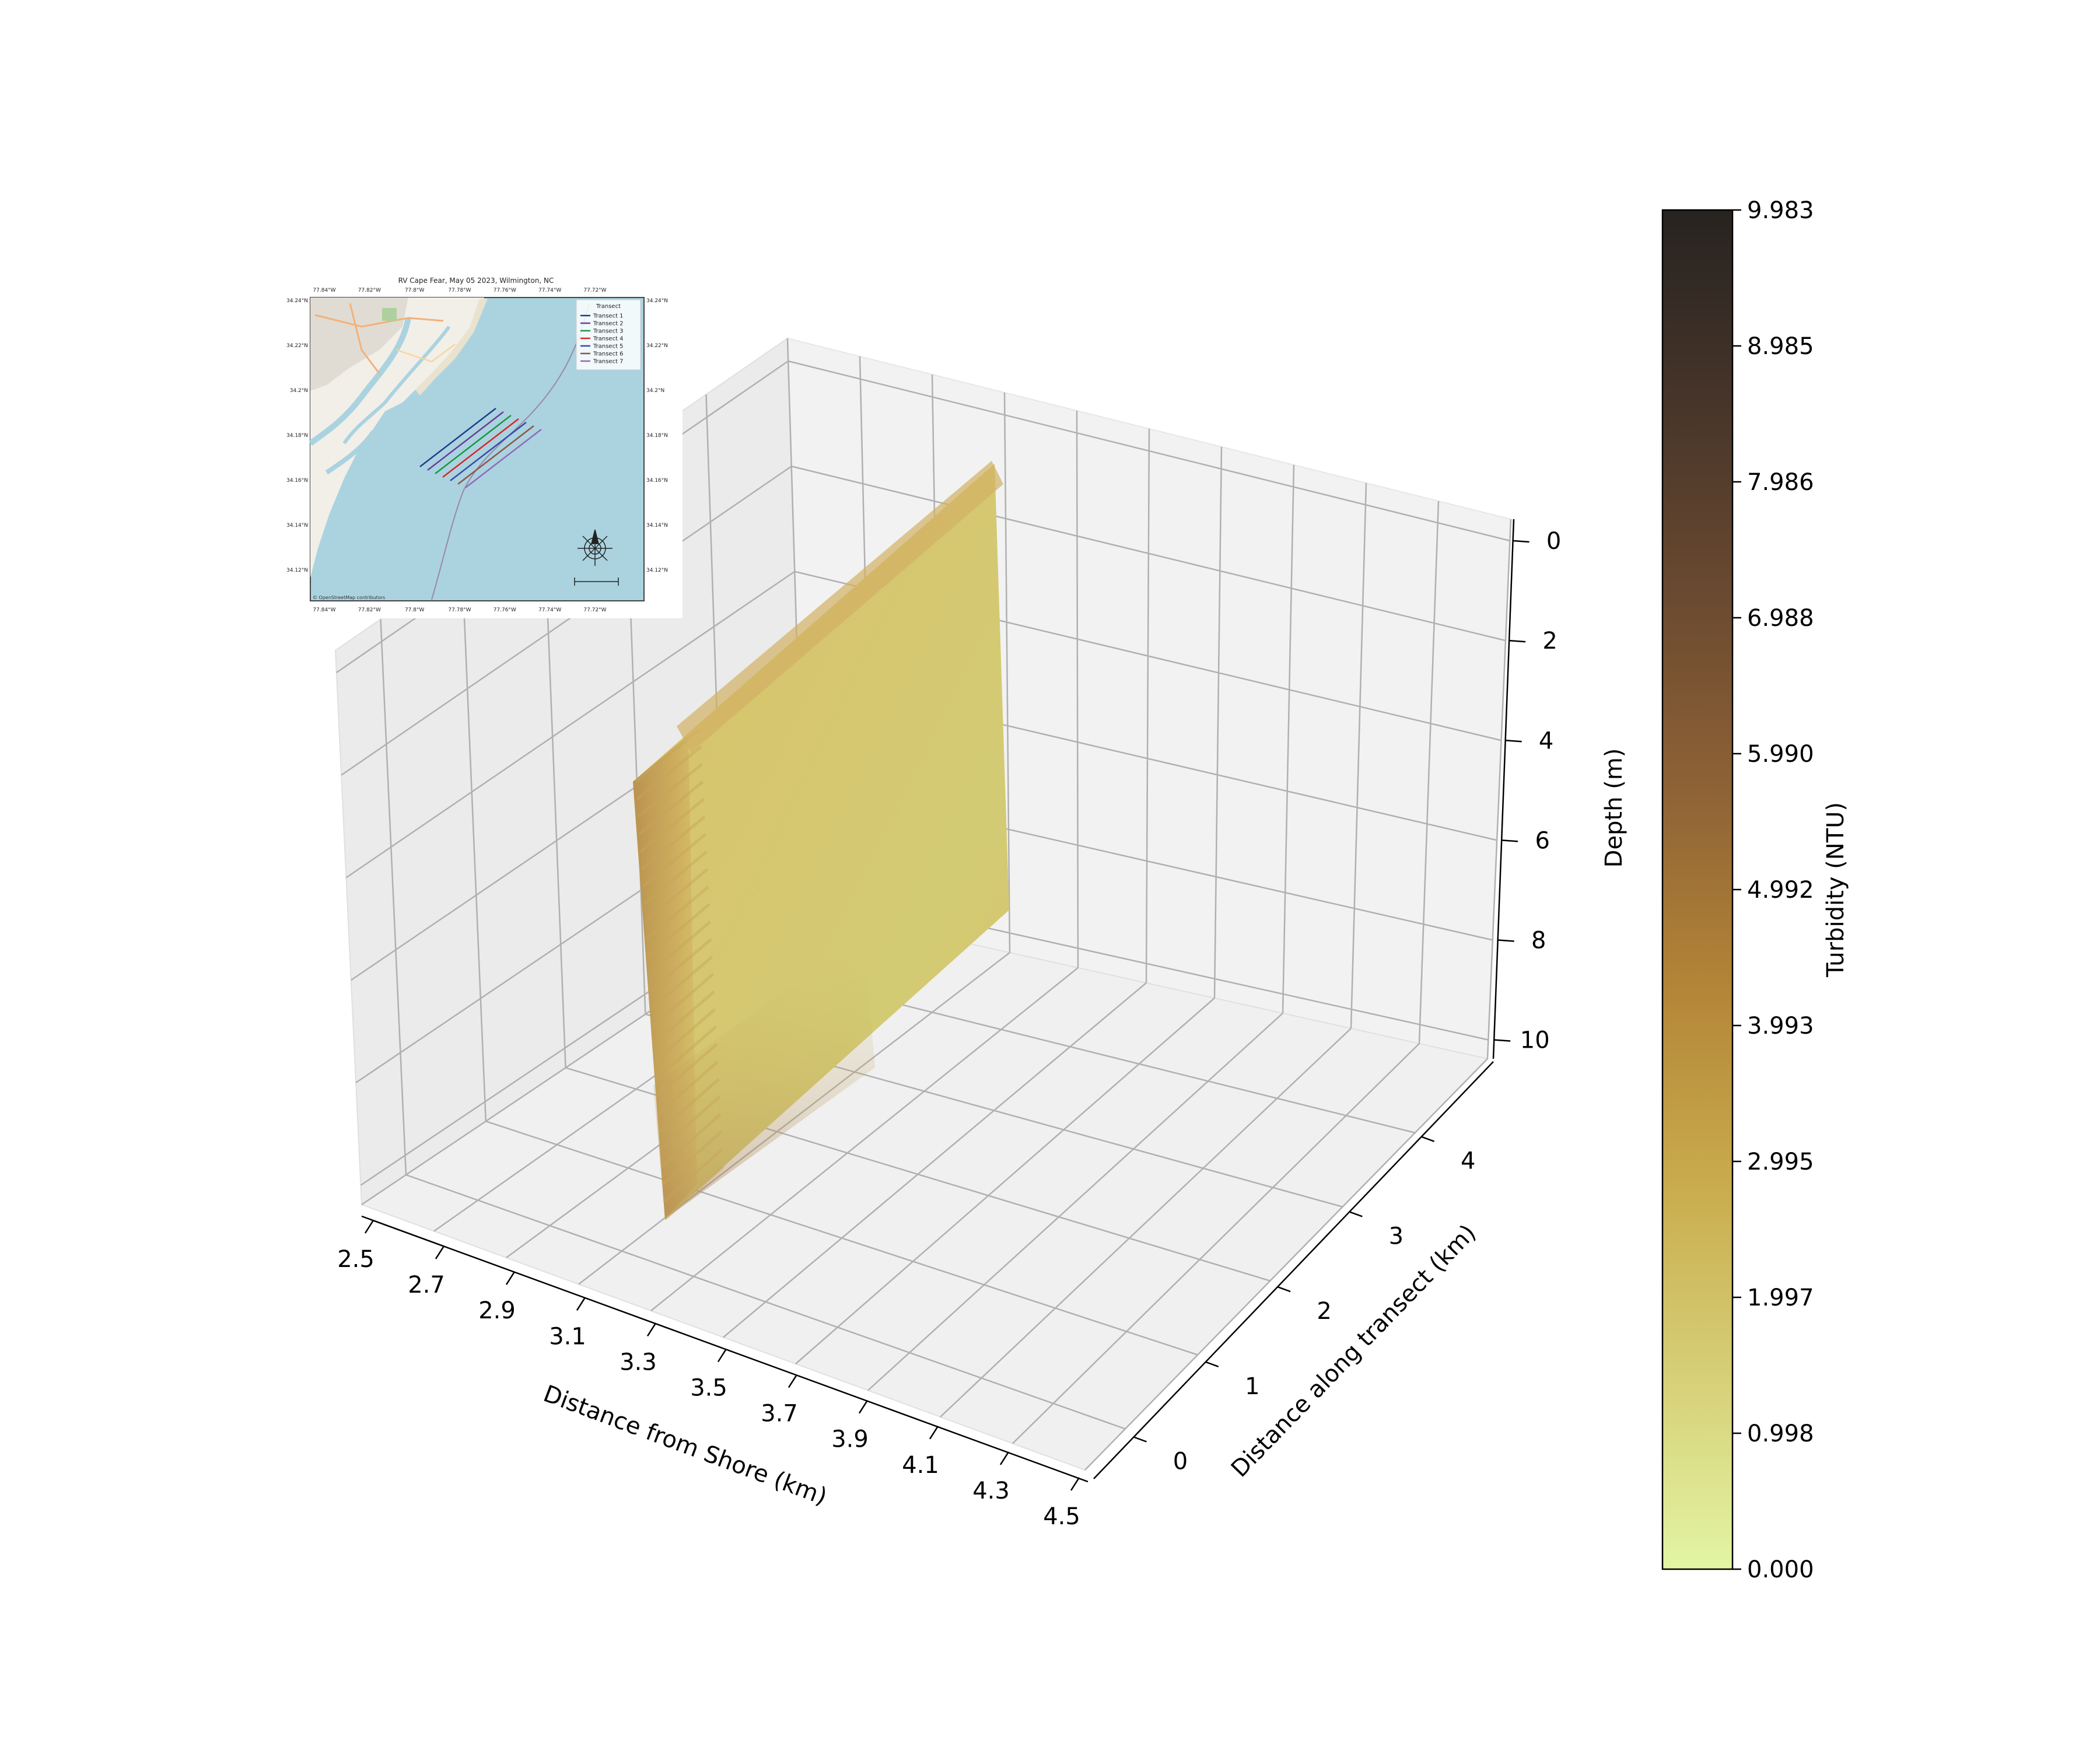  What do you see at coordinates (680, 974) in the screenshot?
I see `surface-striations` at bounding box center [680, 974].